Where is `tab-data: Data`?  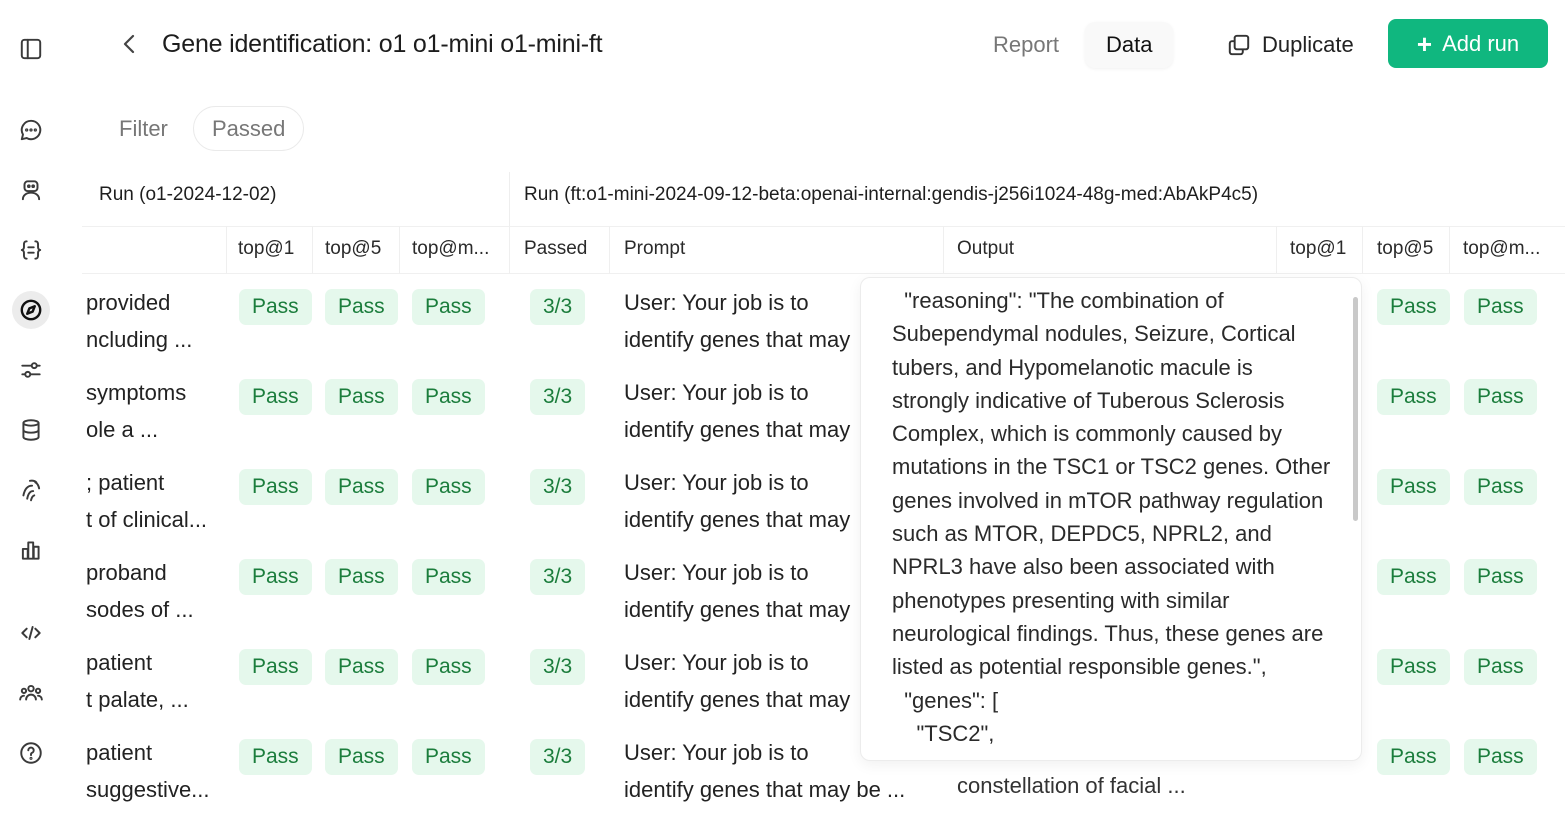
tab-data: Data is located at coordinates (1129, 45).